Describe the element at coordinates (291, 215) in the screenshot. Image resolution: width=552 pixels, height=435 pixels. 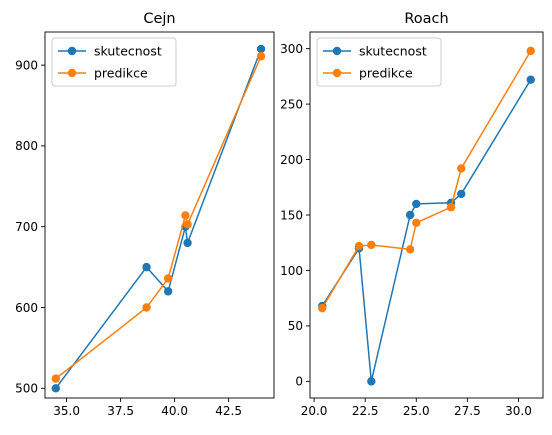
I see `y-tick-label: 150` at that location.